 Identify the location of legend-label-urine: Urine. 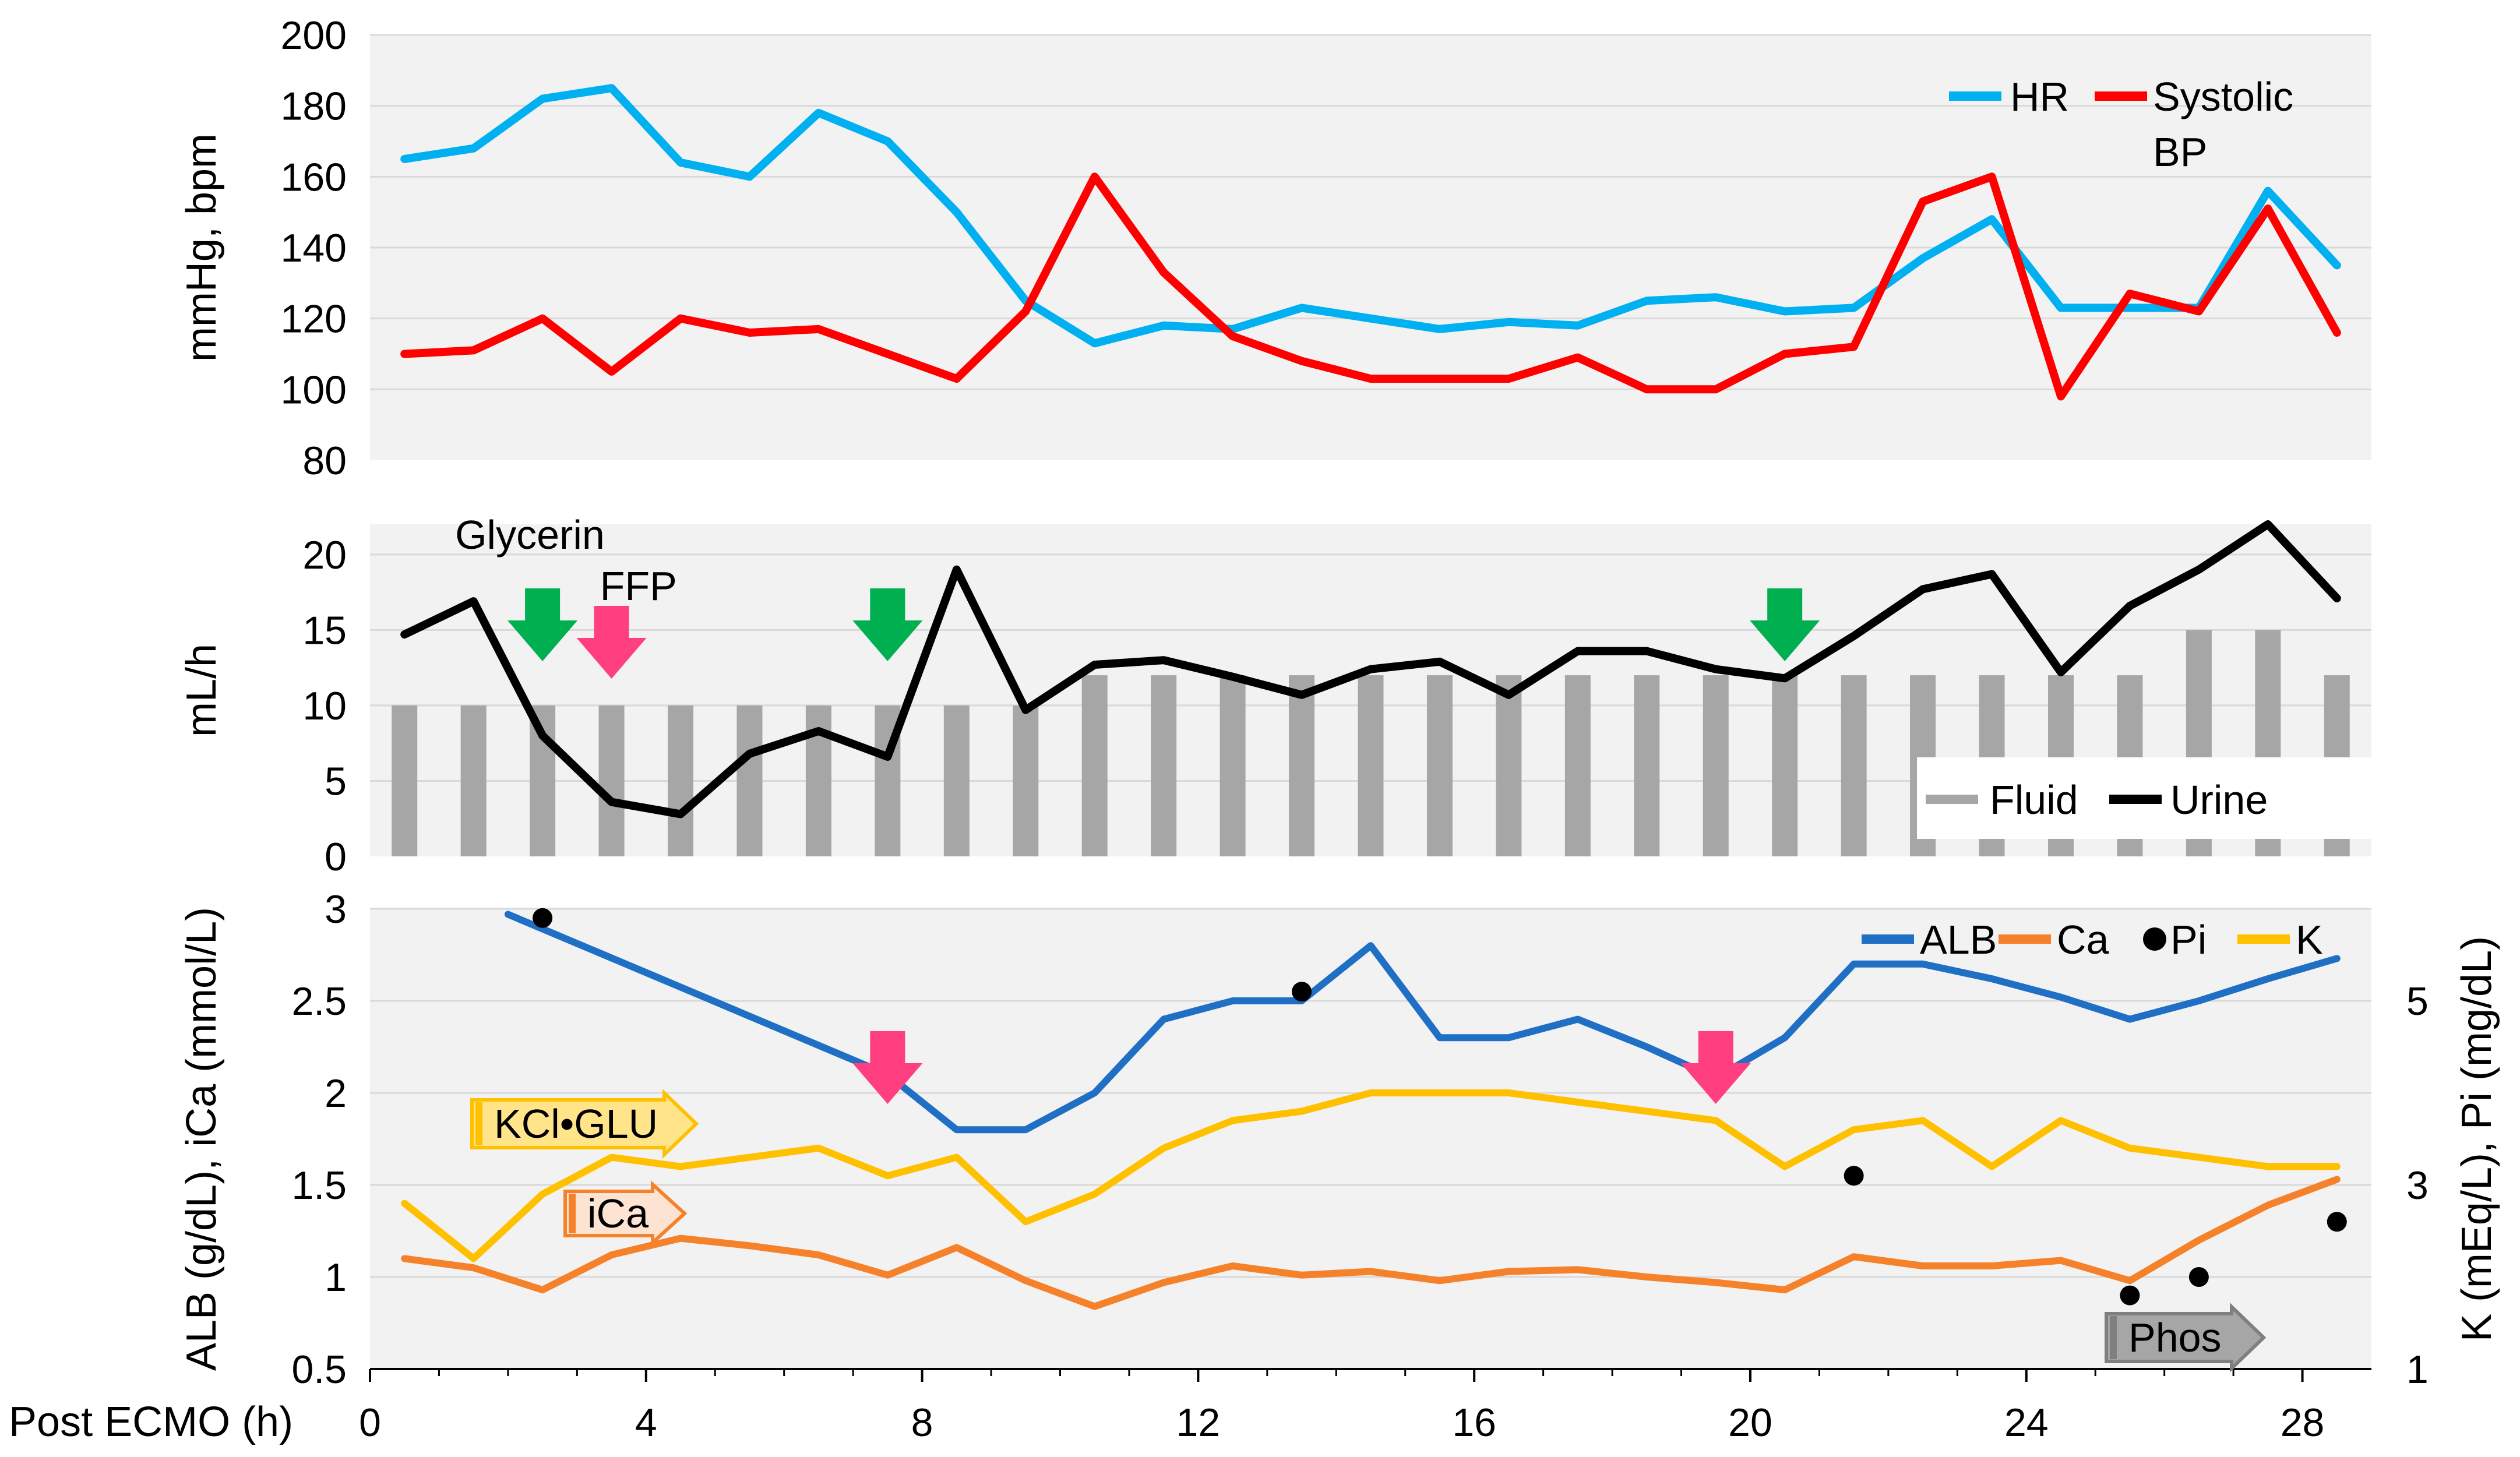
(2219, 800).